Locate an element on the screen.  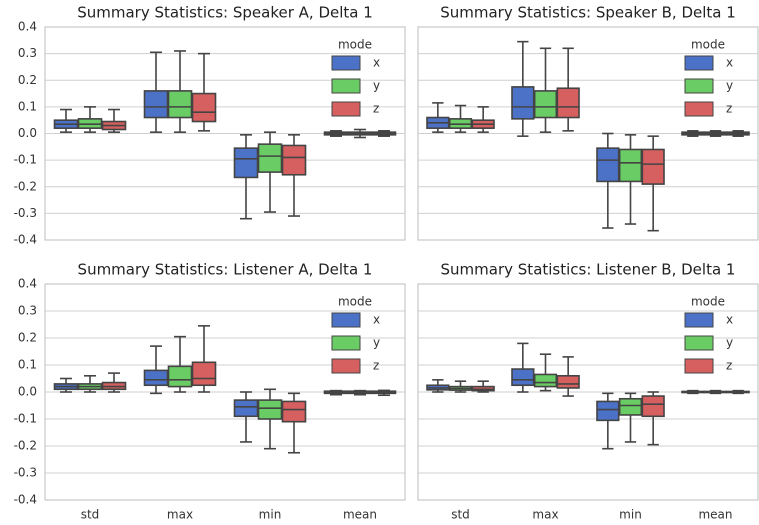
chart-title: Summary Statistics: Listener B, Delta 1 is located at coordinates (588, 270).